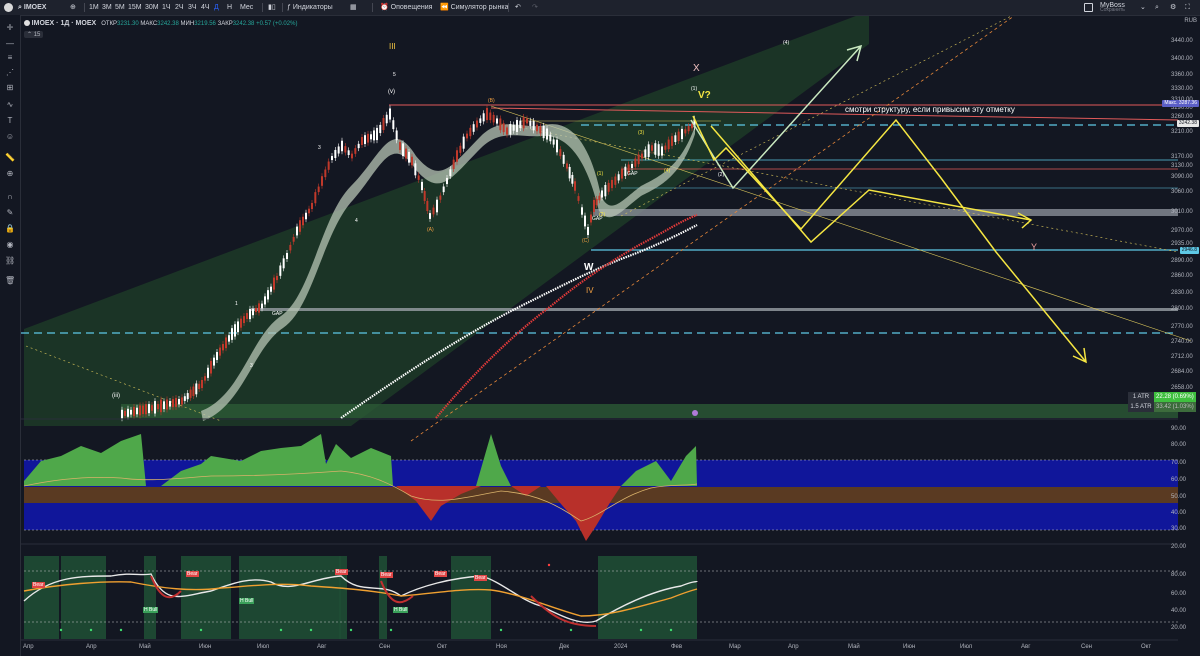 This screenshot has height=656, width=1200. Describe the element at coordinates (676, 647) in the screenshot. I see `time-label: Фев` at that location.